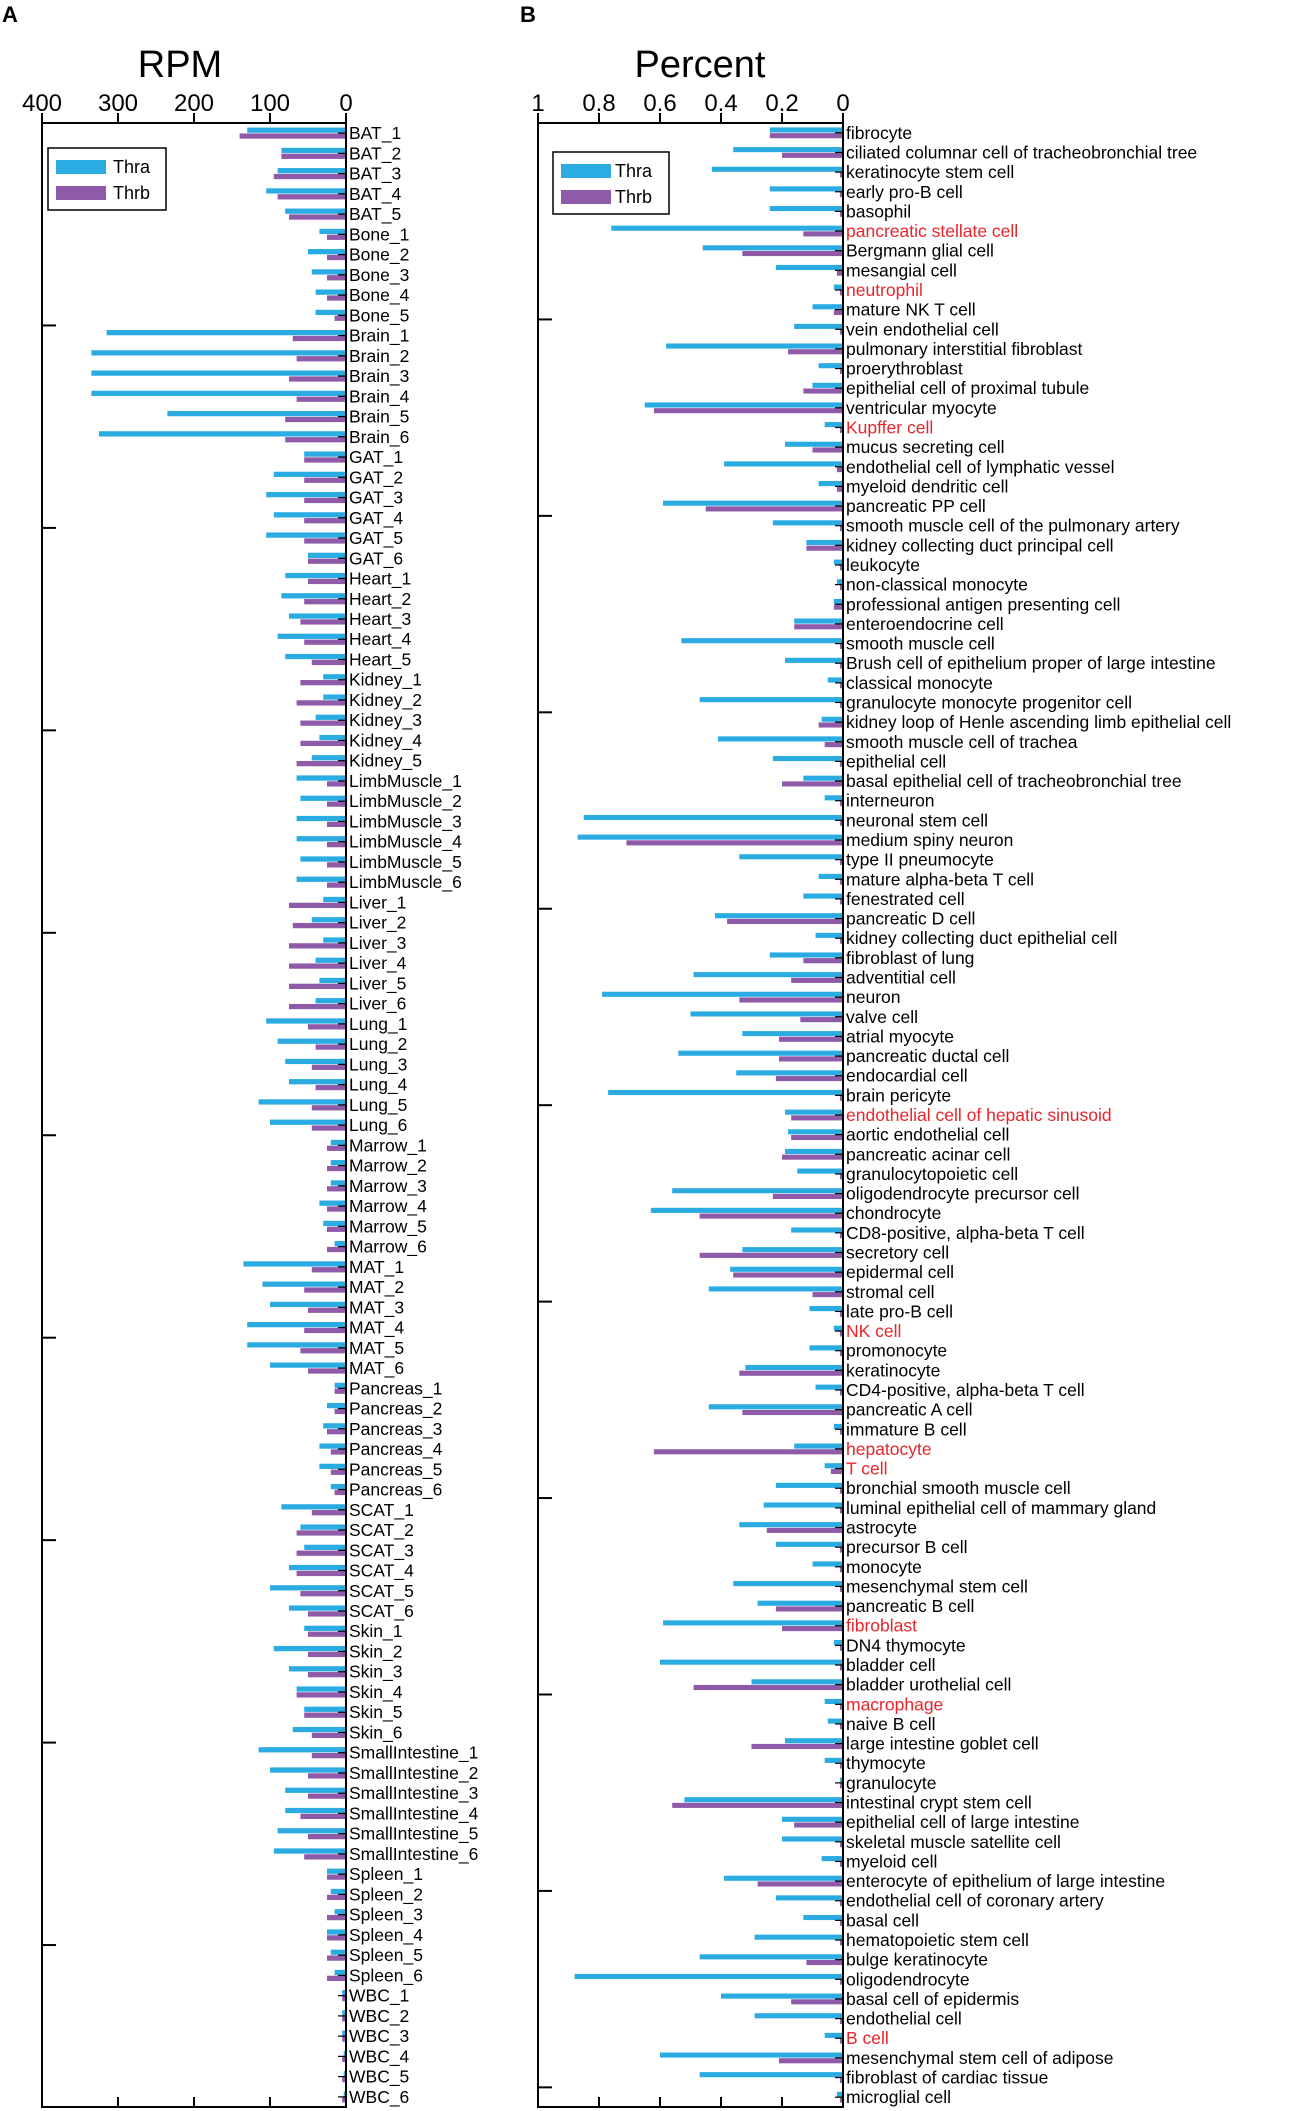 This screenshot has height=2111, width=1300. I want to click on bar-thra-pancreatic-pp-cell, so click(753, 503).